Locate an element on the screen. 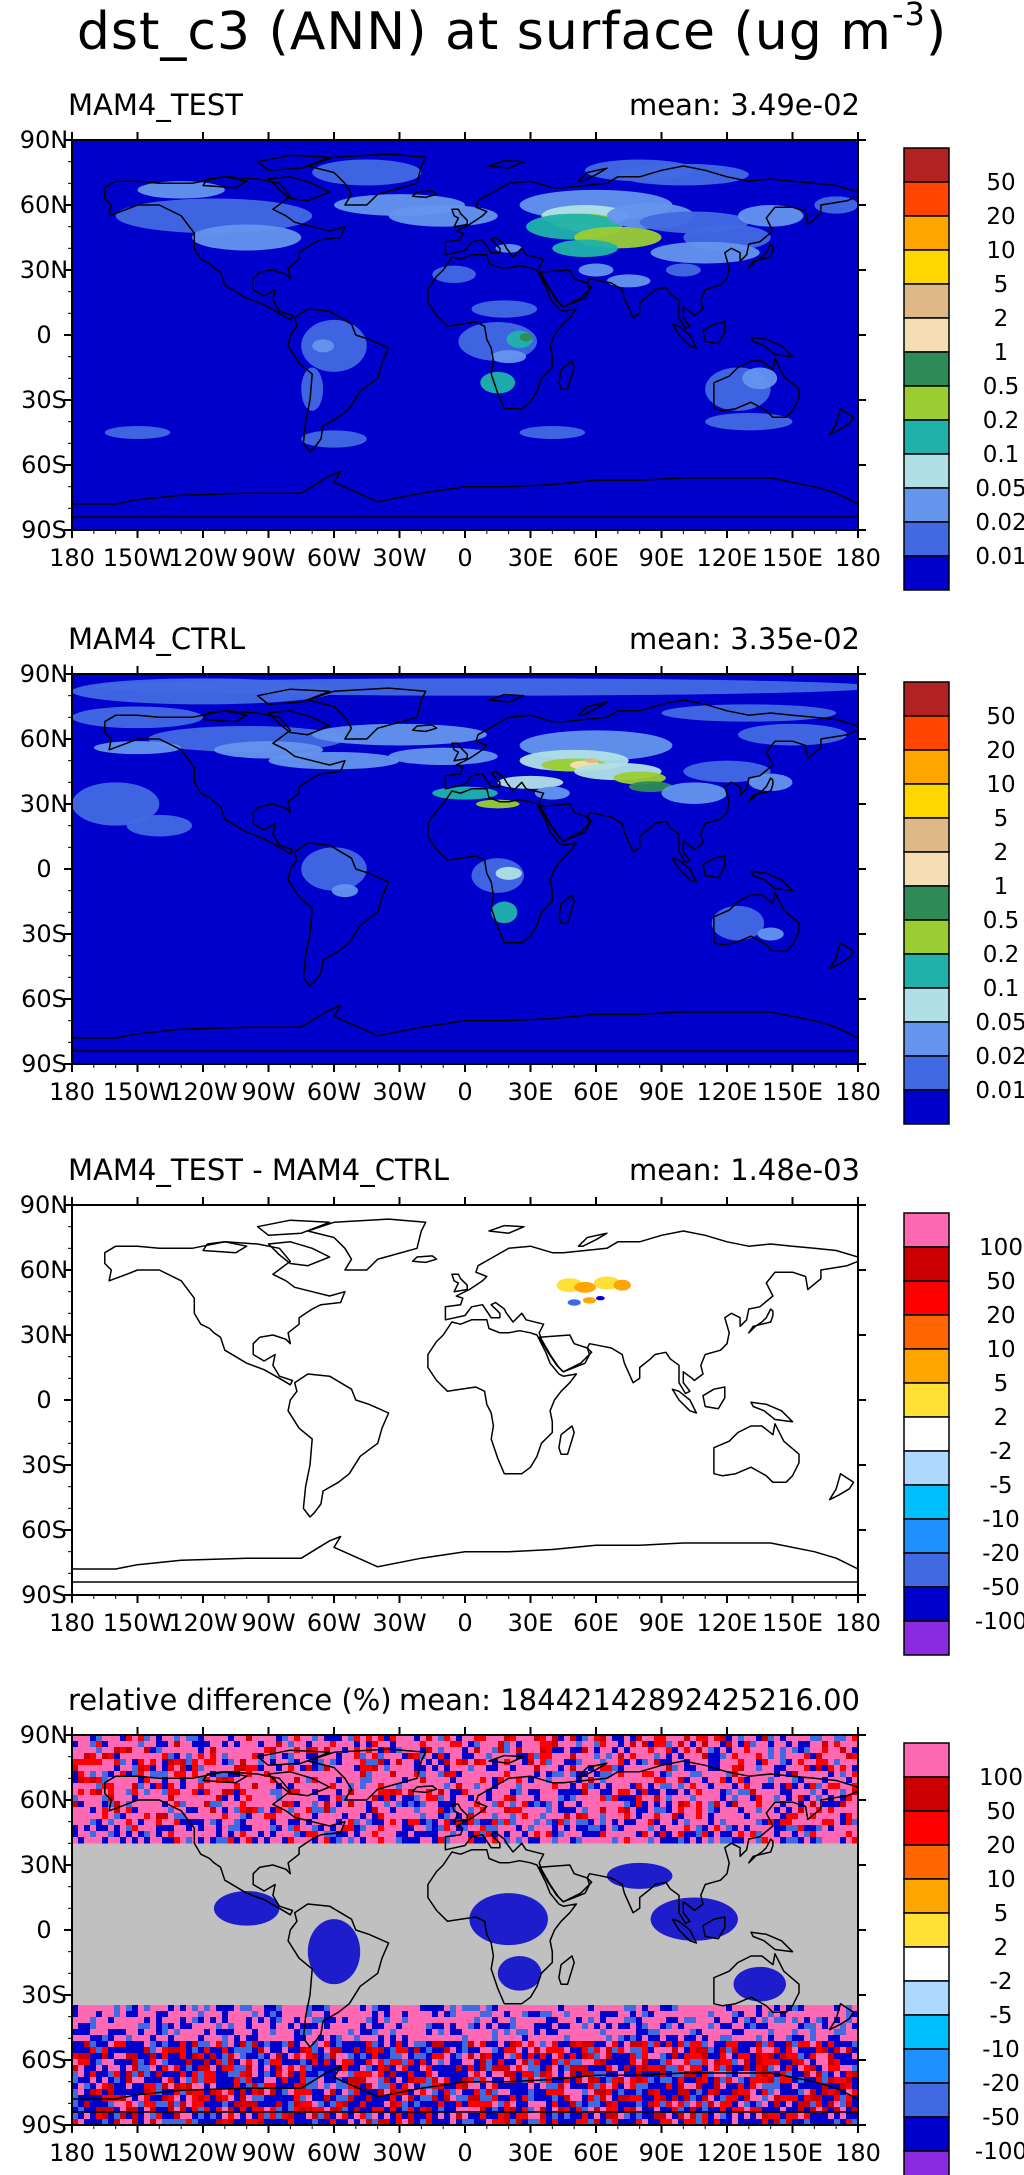 This screenshot has width=1024, height=2175. lat-tick-label: 60S is located at coordinates (44, 465).